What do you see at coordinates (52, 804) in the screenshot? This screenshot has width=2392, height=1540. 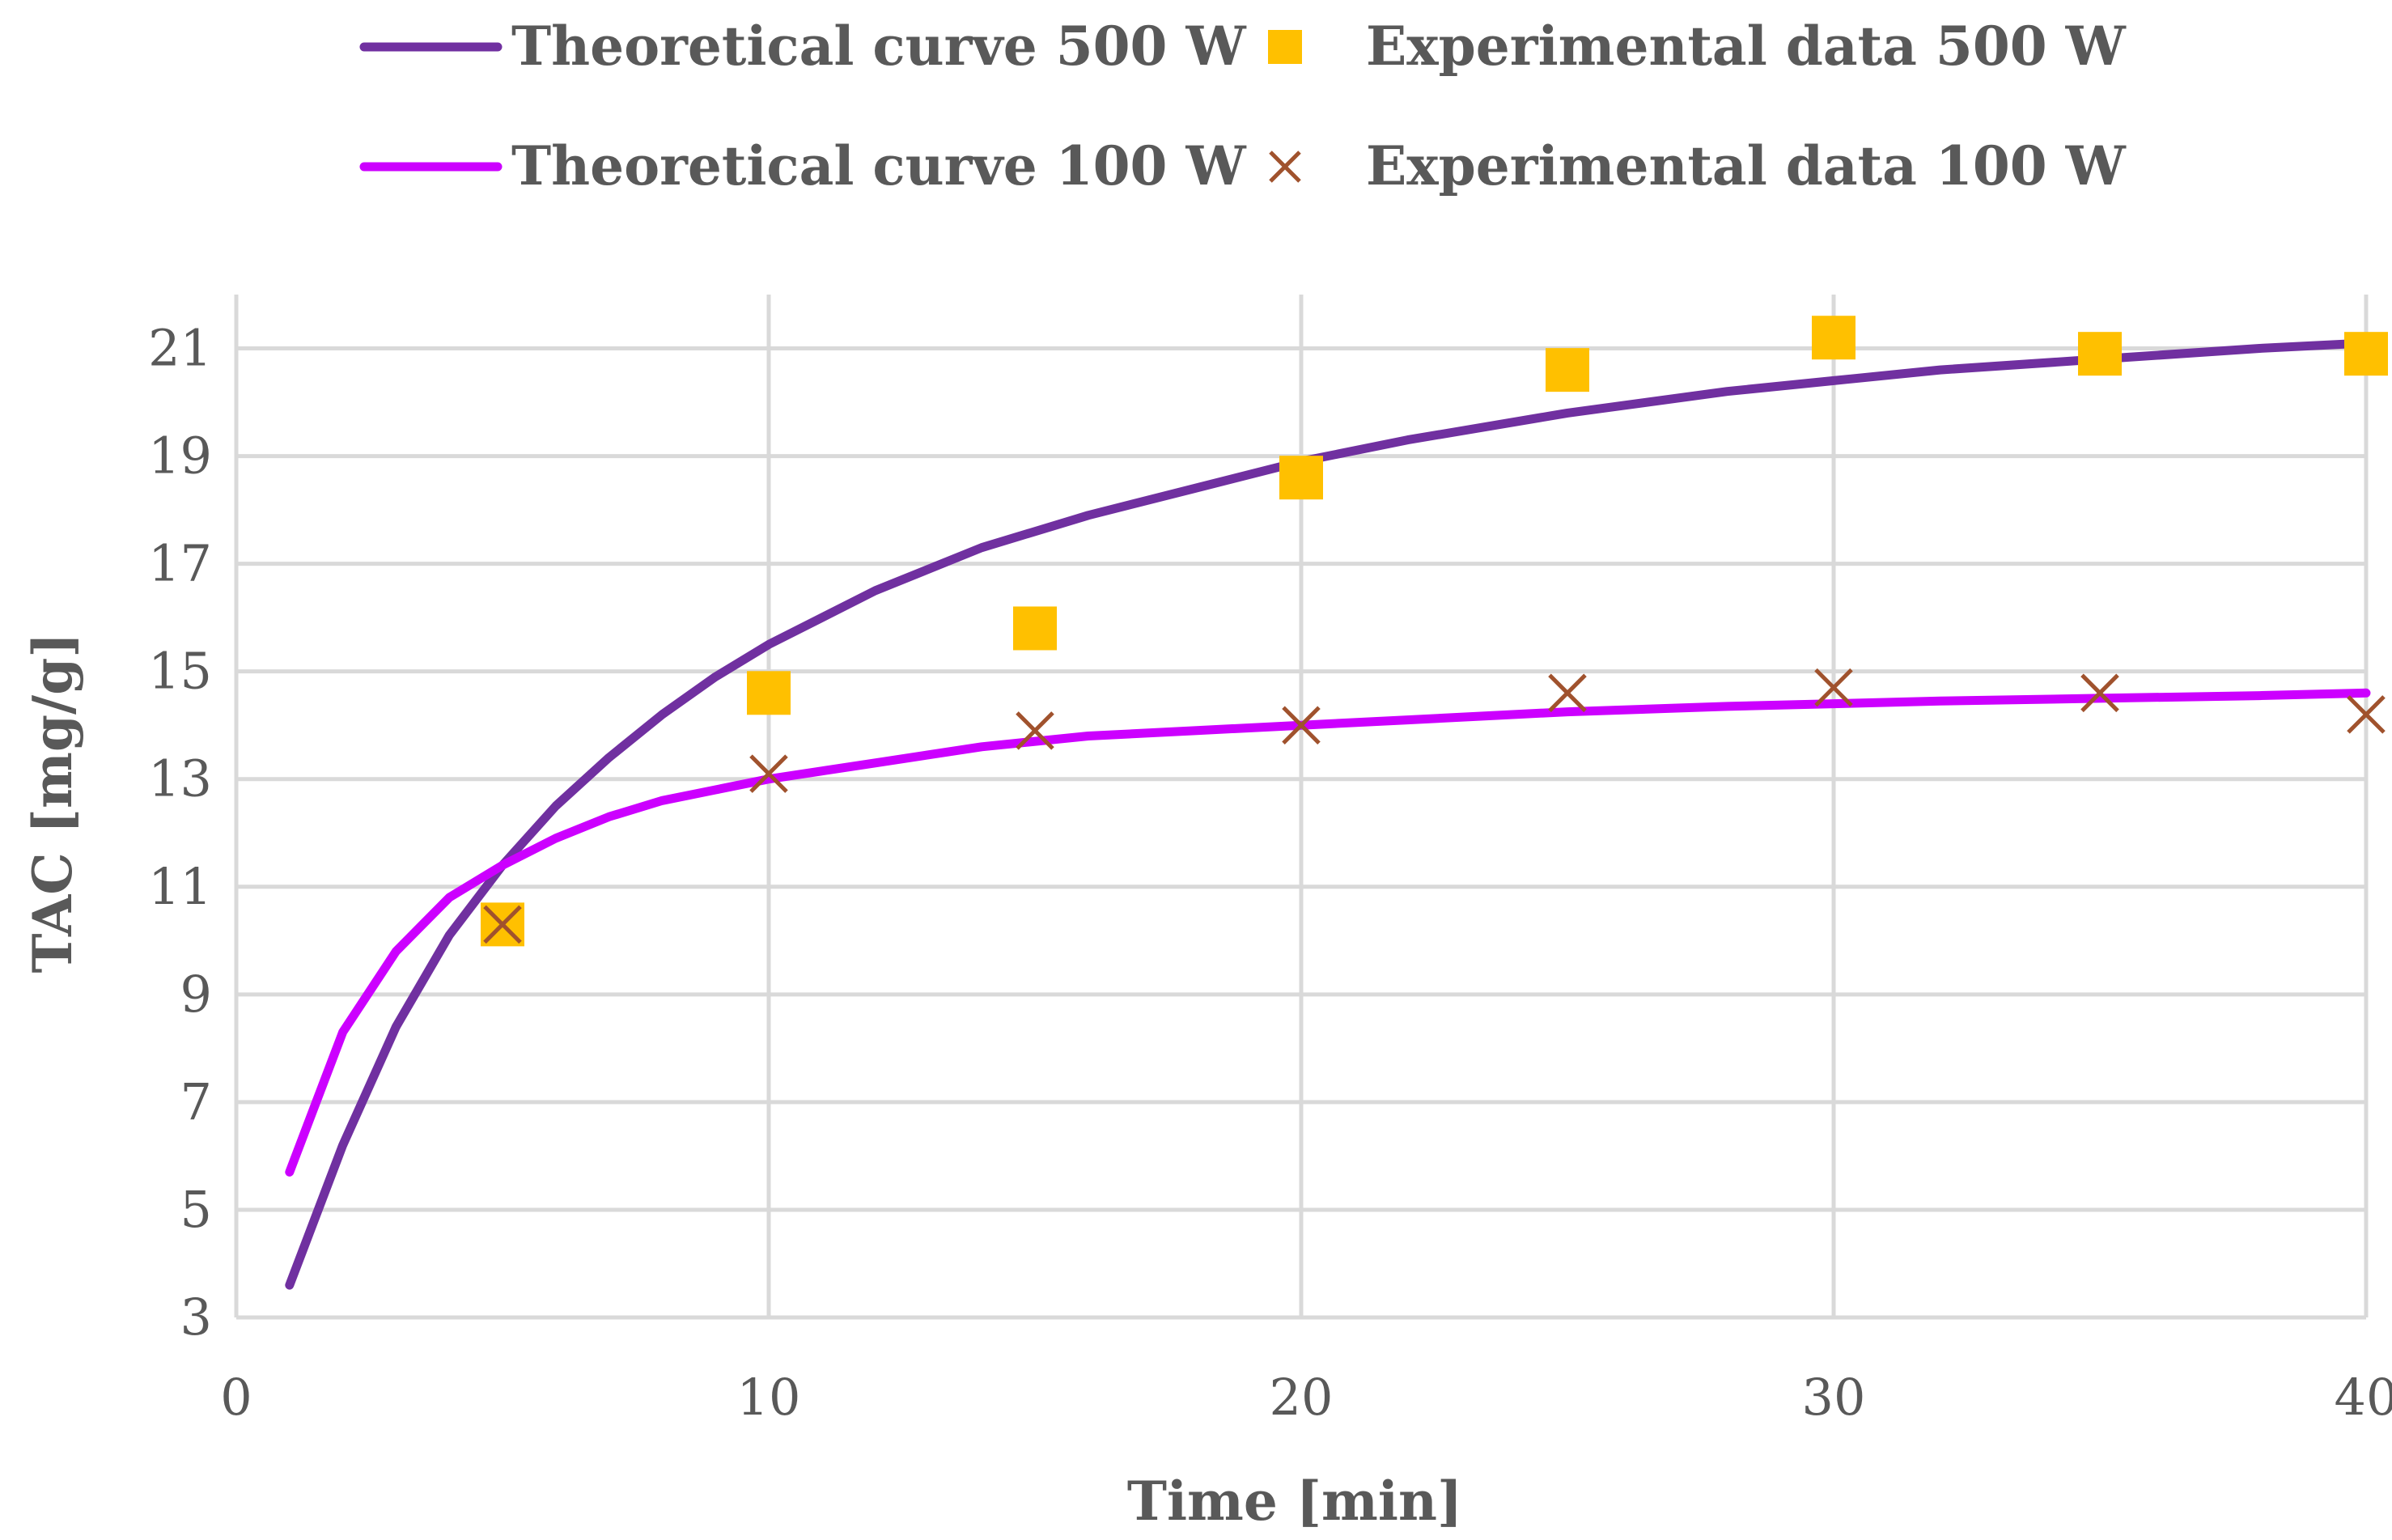 I see `y-axis-title: TAC [mg/g]` at bounding box center [52, 804].